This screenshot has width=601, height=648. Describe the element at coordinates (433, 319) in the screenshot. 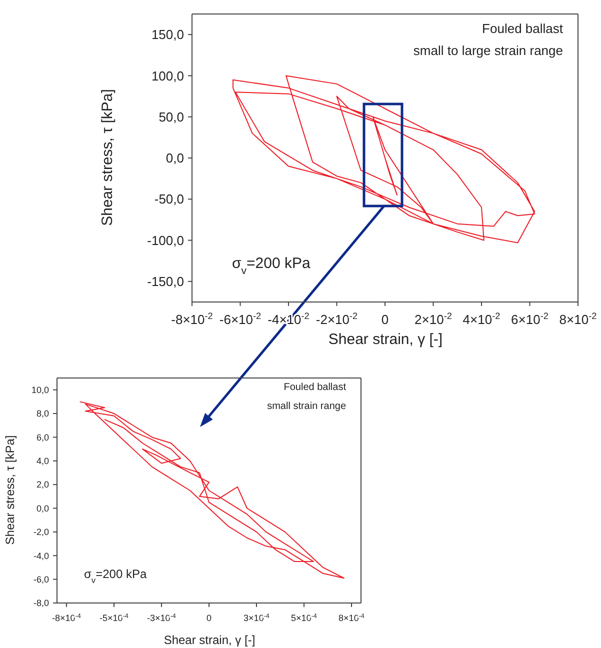

I see `x-tick-label: 2×10$^{-2}$` at that location.